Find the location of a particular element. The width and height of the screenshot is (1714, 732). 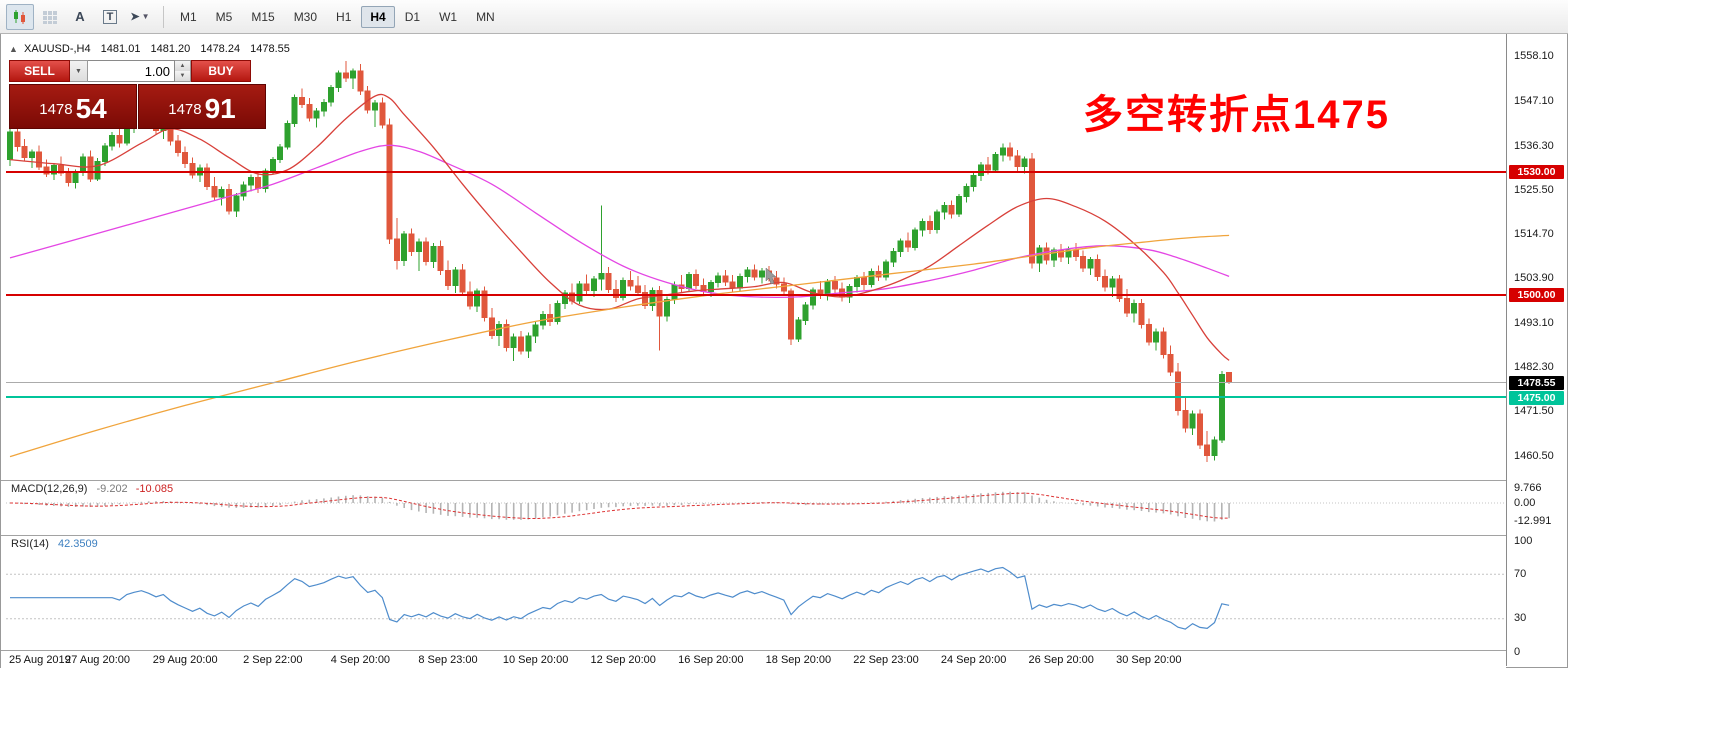

sell-price-panel: 1478 54 is located at coordinates (73, 106).